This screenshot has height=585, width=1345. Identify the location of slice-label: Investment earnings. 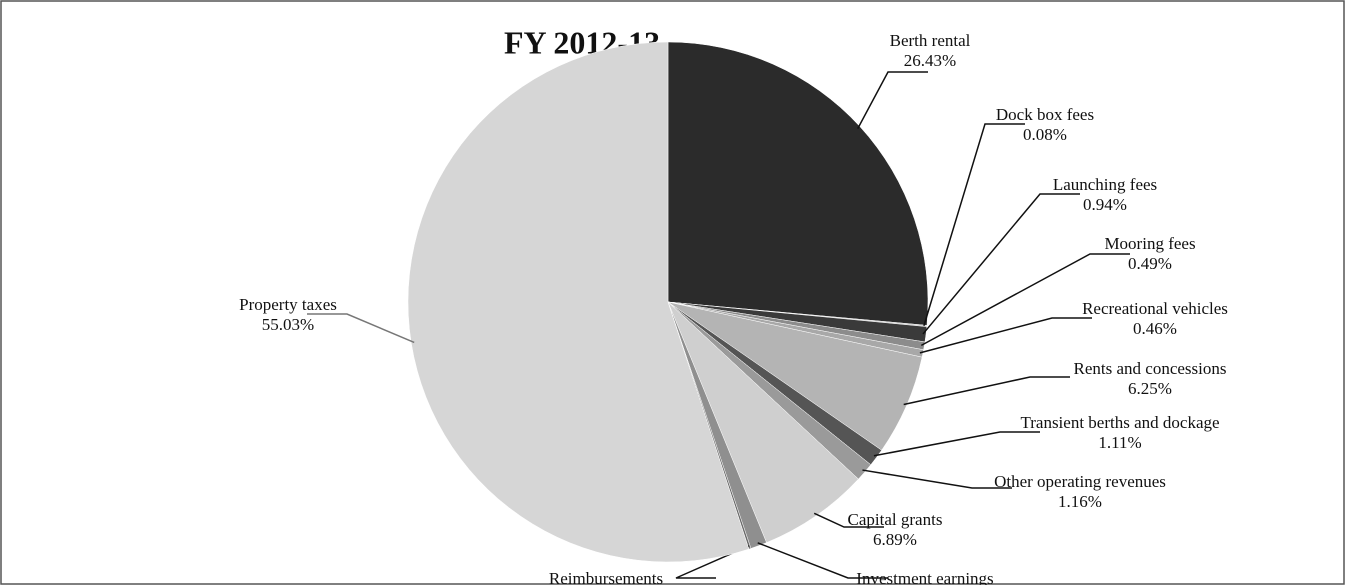
(924, 577).